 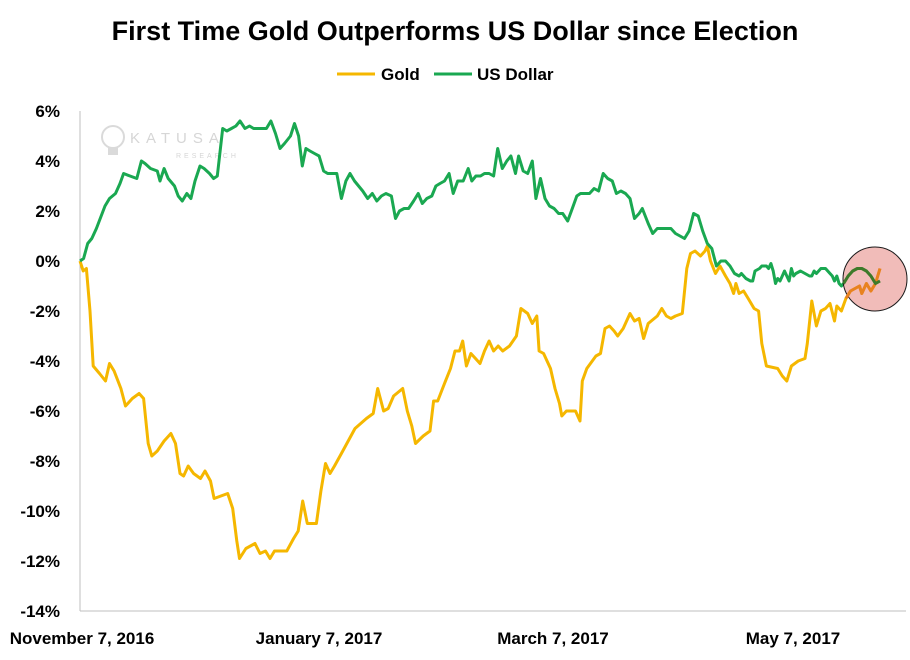 I want to click on y-tick-label: 2%, so click(x=47, y=211).